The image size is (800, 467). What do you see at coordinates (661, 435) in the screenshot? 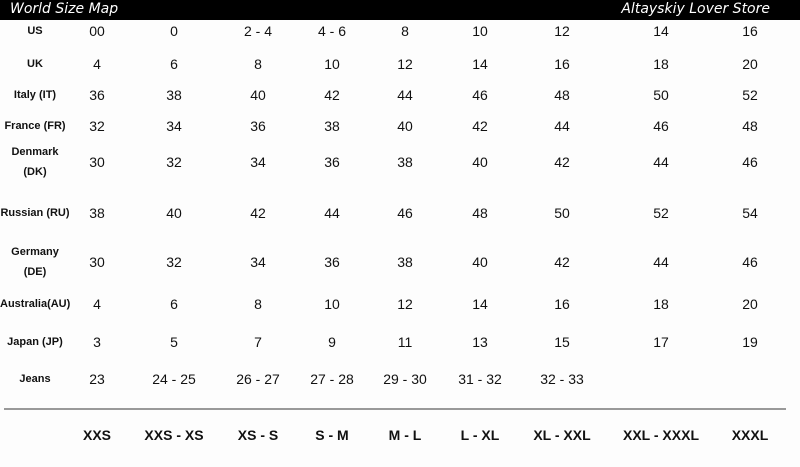
I see `size-label: XXL - XXXL` at bounding box center [661, 435].